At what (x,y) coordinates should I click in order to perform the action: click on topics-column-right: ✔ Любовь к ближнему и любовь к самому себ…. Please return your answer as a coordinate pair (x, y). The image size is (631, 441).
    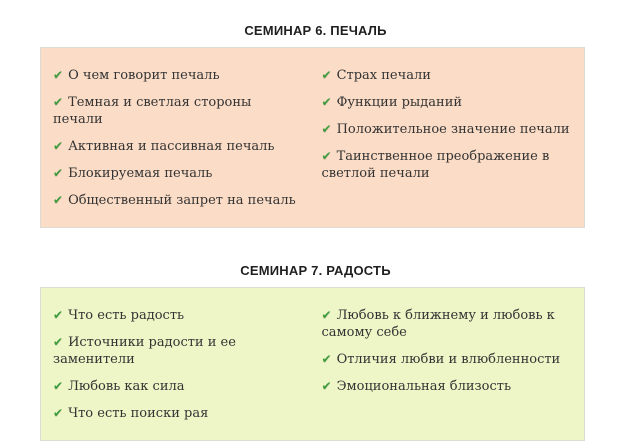
    Looking at the image, I should click on (447, 369).